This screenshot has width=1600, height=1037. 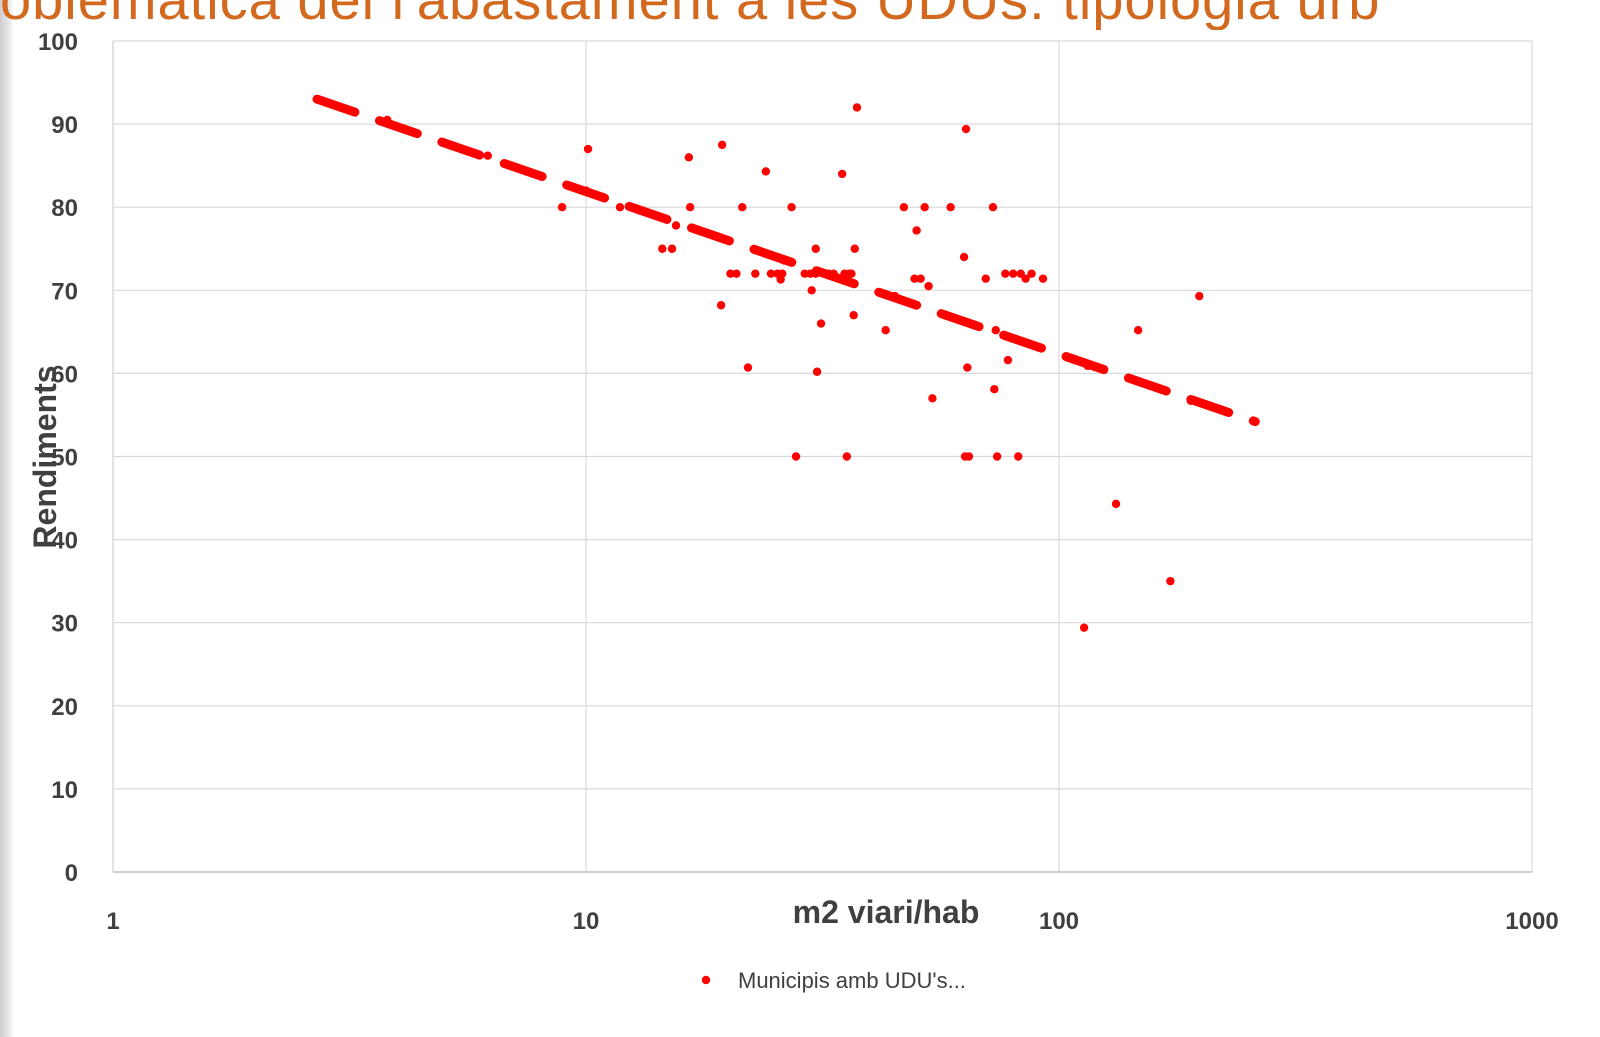 I want to click on slide-edge, so click(x=7, y=518).